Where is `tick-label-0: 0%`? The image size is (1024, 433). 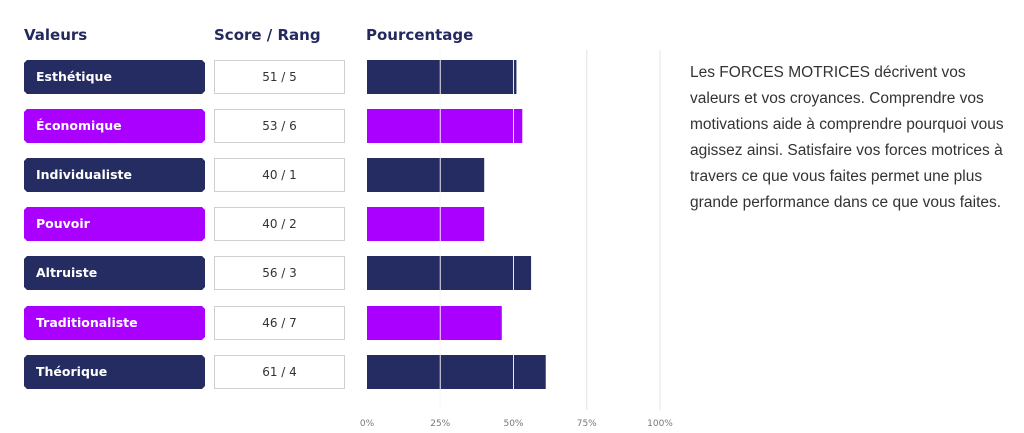
tick-label-0: 0% is located at coordinates (367, 424).